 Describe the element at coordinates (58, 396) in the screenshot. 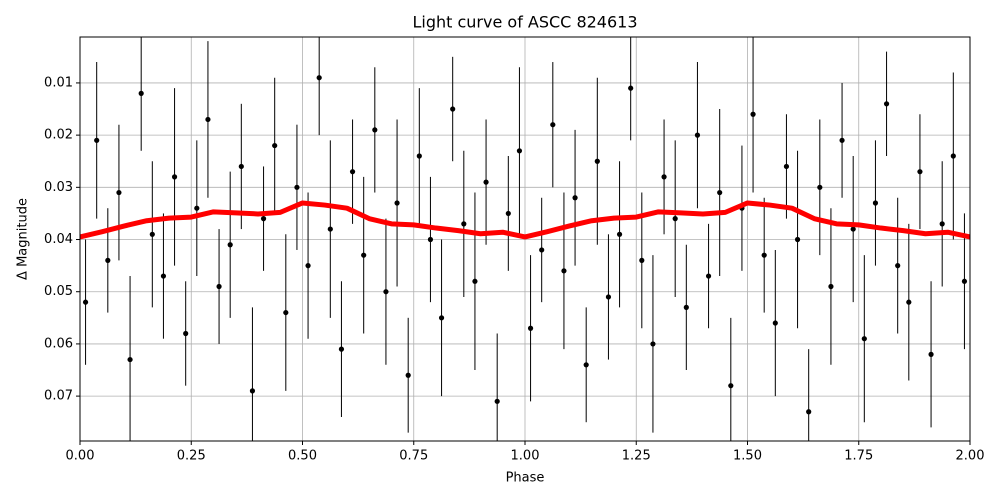

I see `y-tick-label: 0.07` at that location.